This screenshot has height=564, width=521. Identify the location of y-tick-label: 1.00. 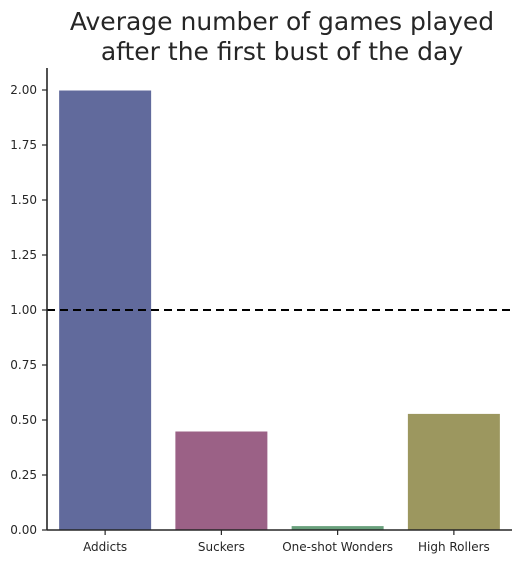
(23, 310).